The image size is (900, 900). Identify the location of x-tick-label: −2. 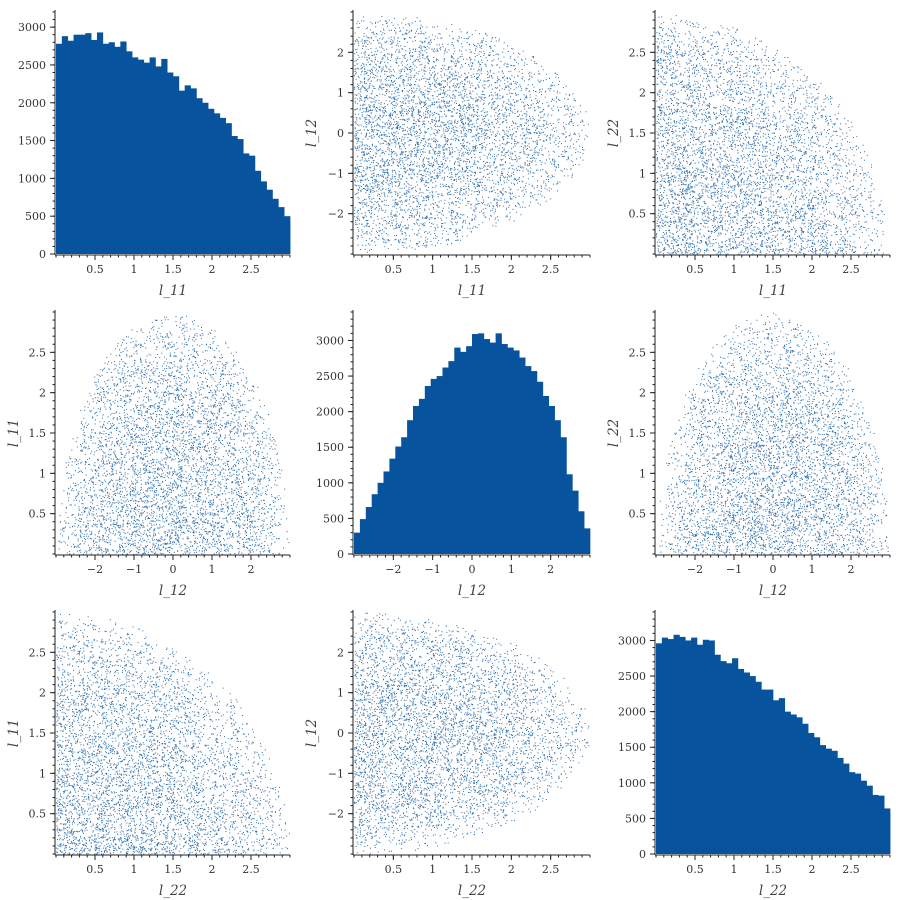
(95, 569).